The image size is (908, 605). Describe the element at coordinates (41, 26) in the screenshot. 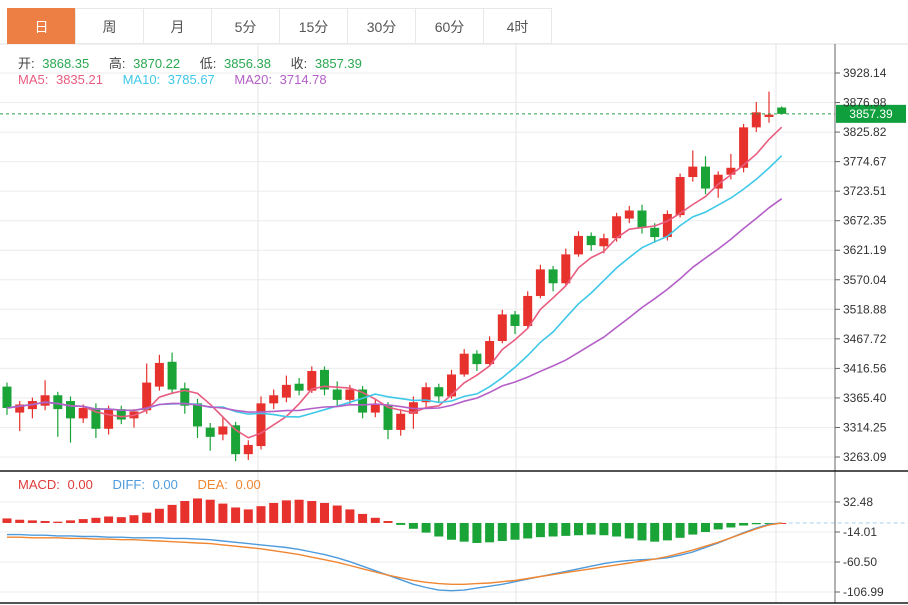

I see `timeframe-tab-1d: 日` at that location.